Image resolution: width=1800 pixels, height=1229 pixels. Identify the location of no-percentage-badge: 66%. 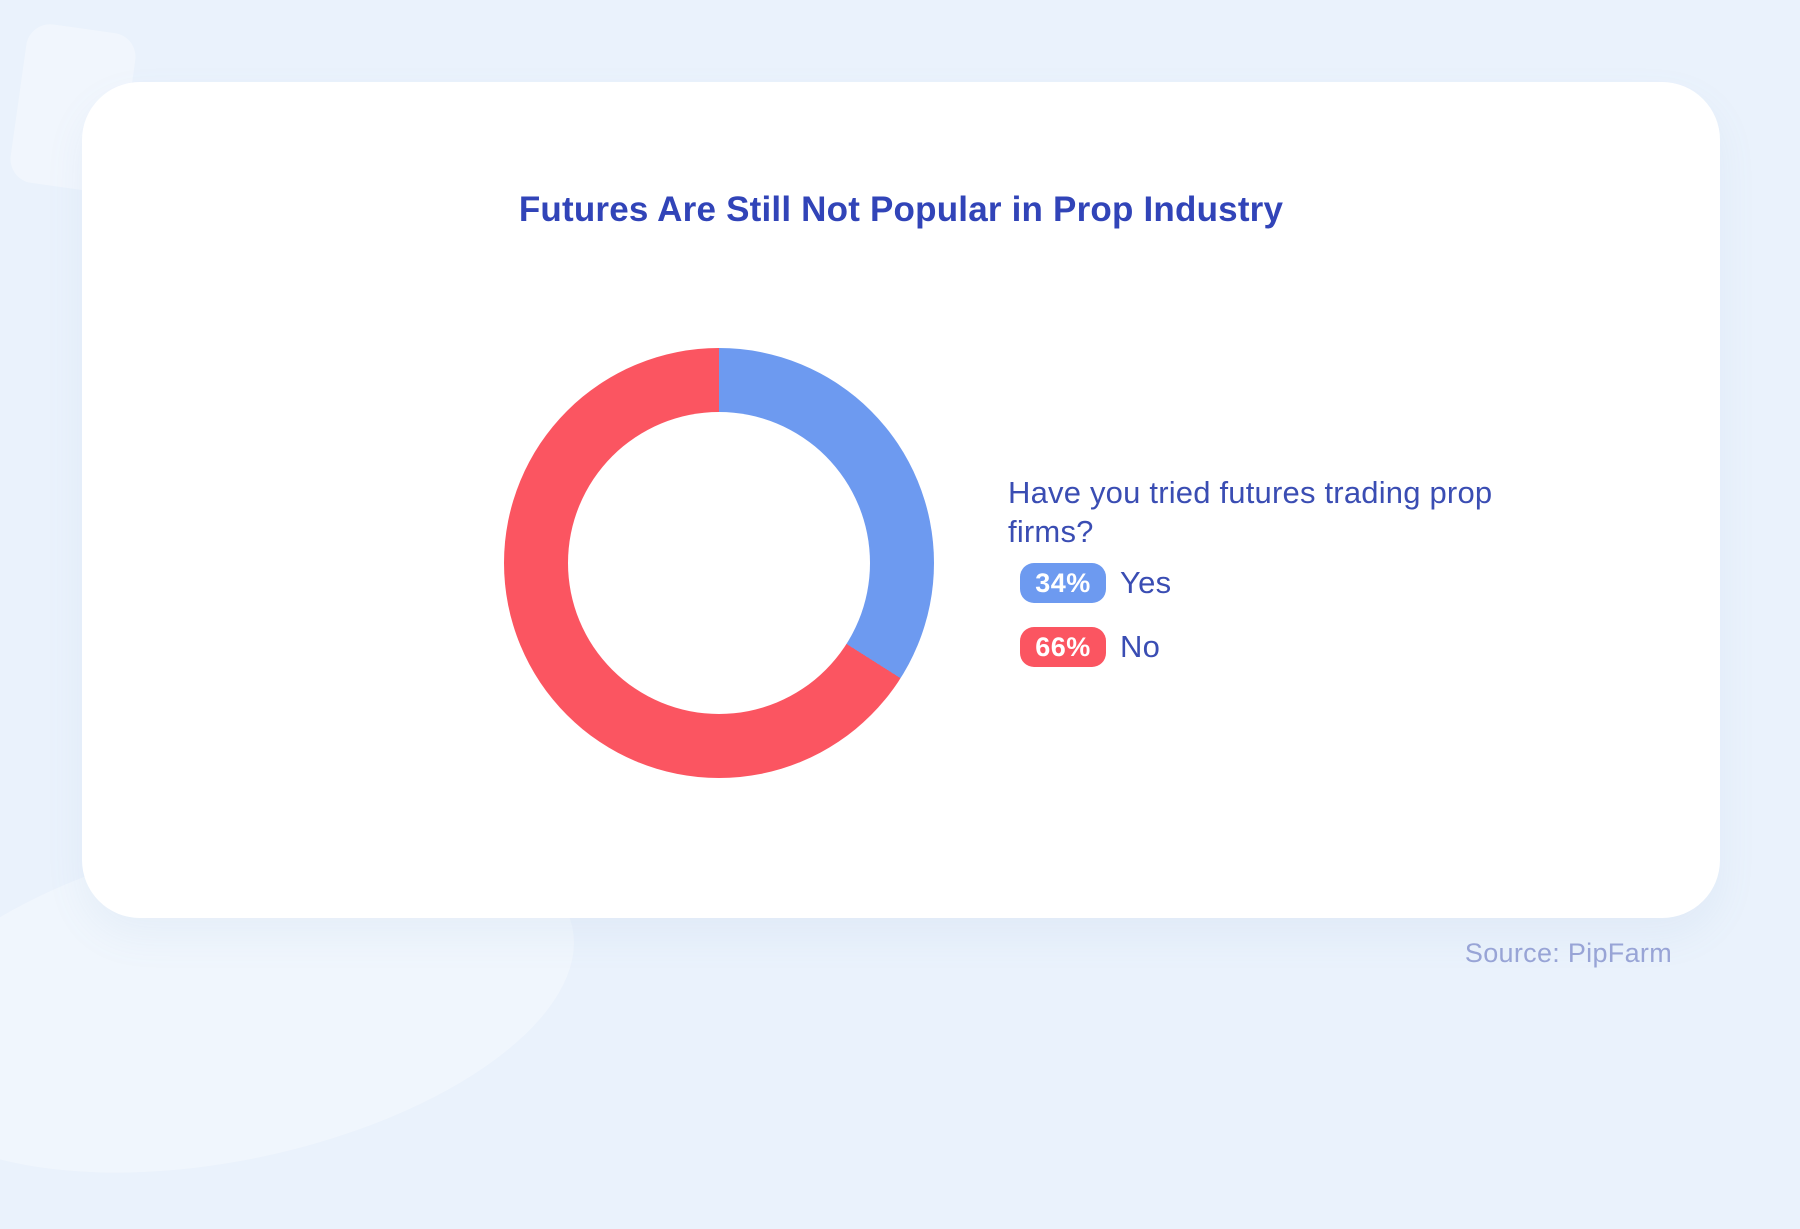
(1063, 647).